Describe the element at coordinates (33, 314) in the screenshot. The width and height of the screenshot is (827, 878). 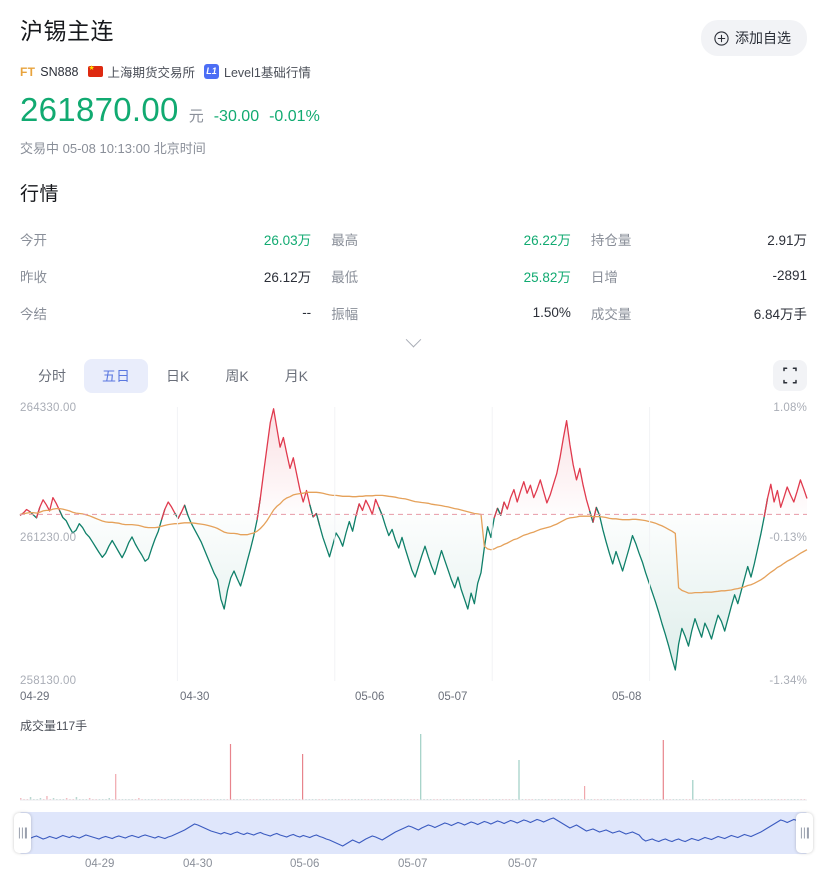
I see `quote-label: 今结` at that location.